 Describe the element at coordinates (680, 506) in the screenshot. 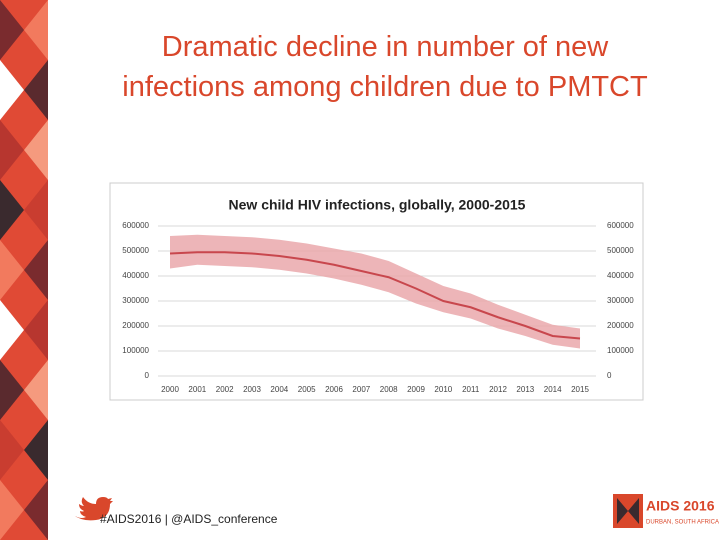

I see `logo-text: AIDS 2016` at that location.